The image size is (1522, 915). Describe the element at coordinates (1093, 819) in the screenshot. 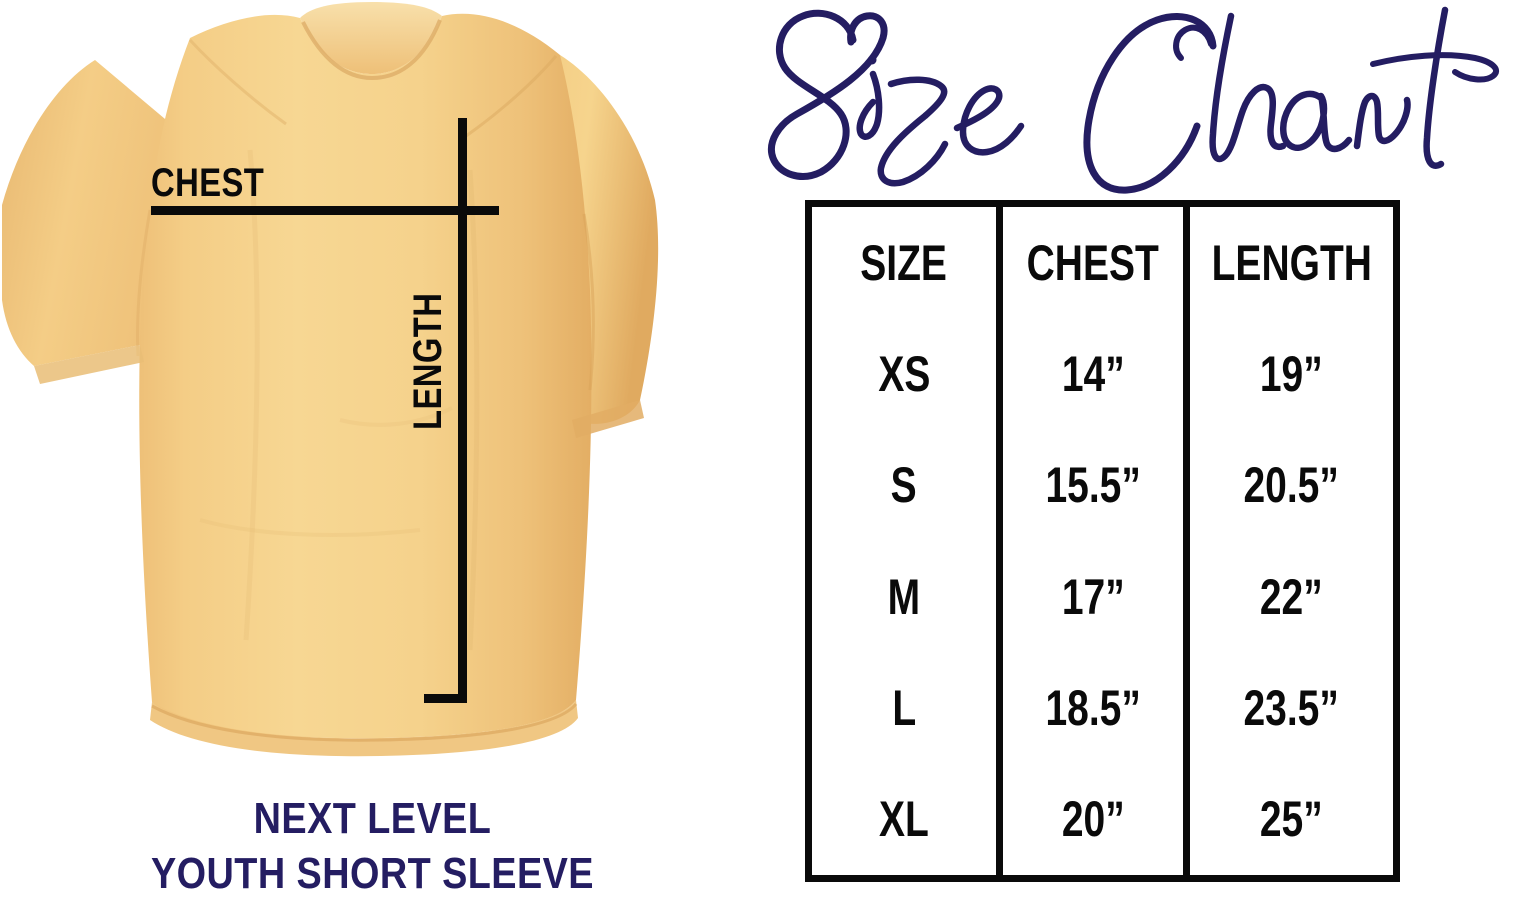

I see `table-row: 20”` at that location.